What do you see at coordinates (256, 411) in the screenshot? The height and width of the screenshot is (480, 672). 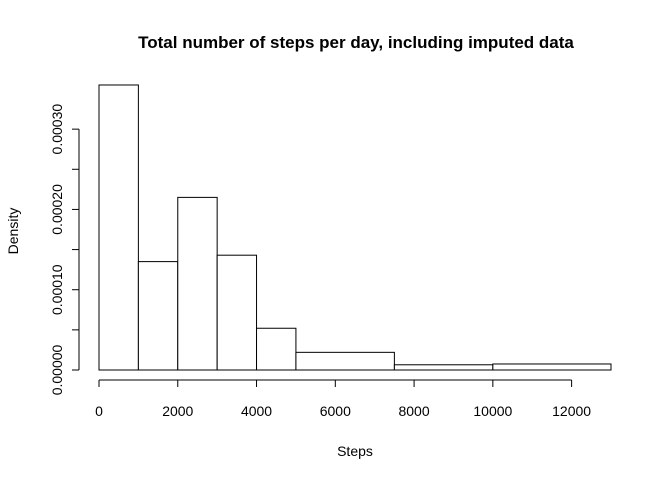 I see `x-tick-label: 4000` at bounding box center [256, 411].